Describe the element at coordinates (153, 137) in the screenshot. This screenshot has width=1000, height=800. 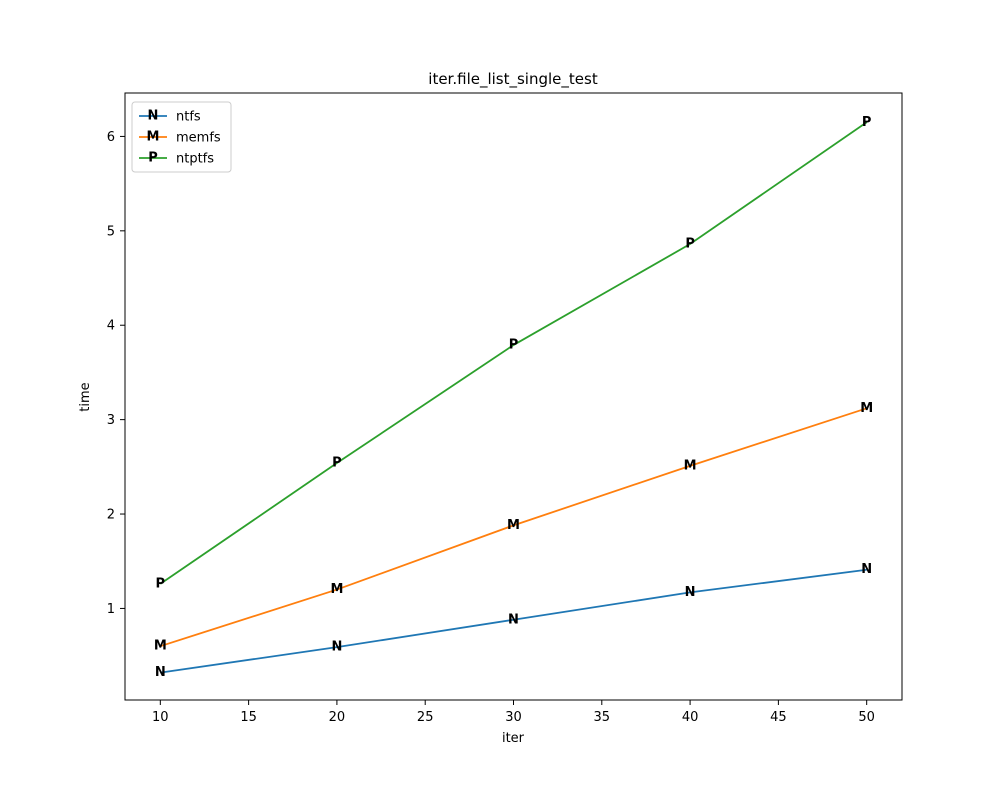
I see `legend-marker-memfs: M` at that location.